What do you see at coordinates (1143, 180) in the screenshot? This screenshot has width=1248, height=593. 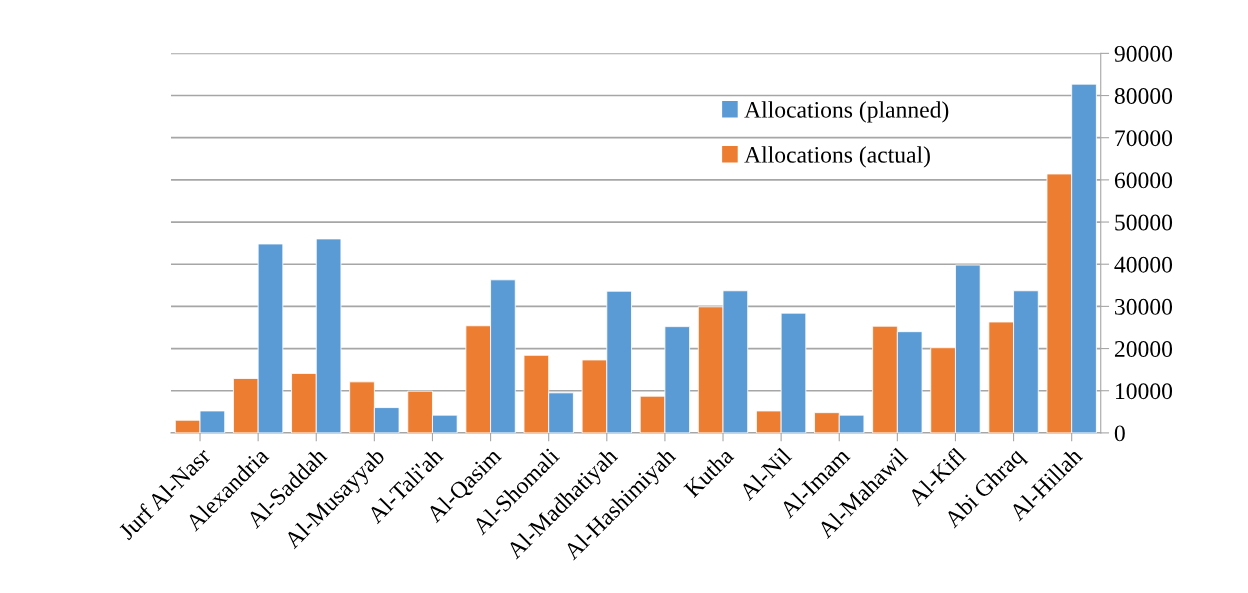 I see `y-tick-label: 60000` at bounding box center [1143, 180].